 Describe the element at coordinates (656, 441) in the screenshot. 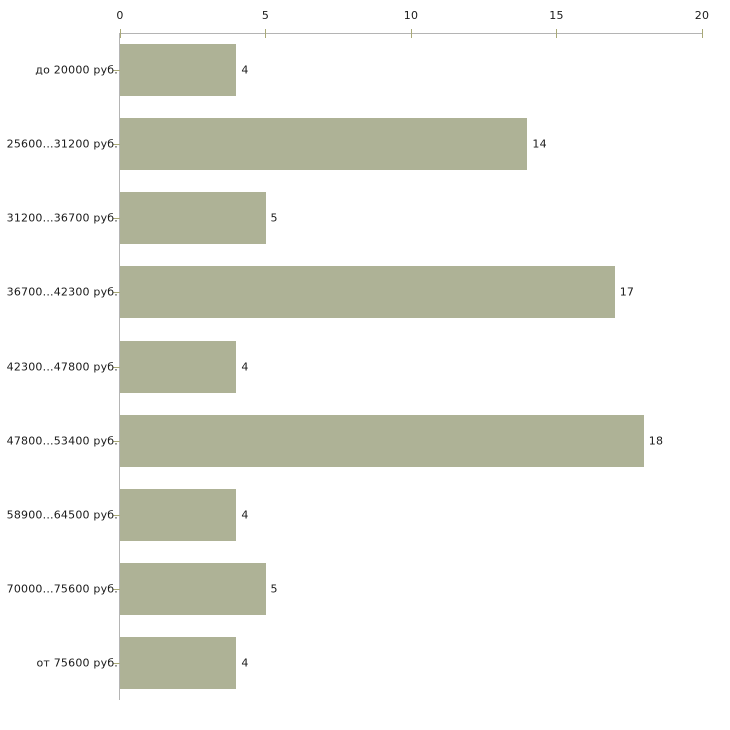

I see `bar-value-label: 18` at that location.